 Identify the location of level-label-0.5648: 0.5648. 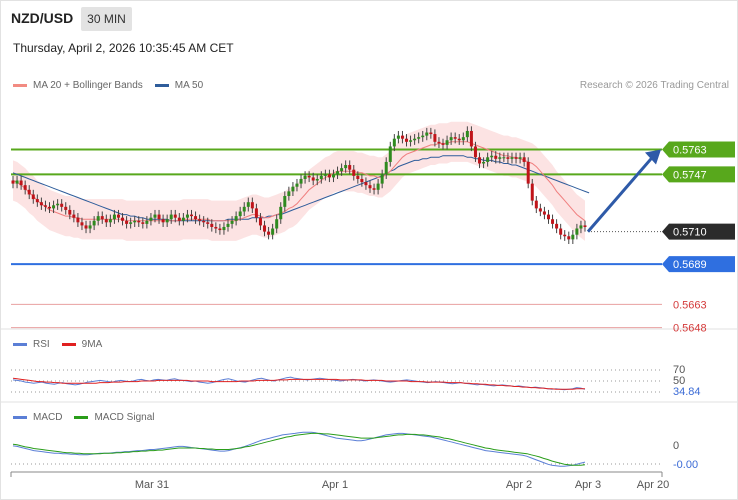
(690, 329).